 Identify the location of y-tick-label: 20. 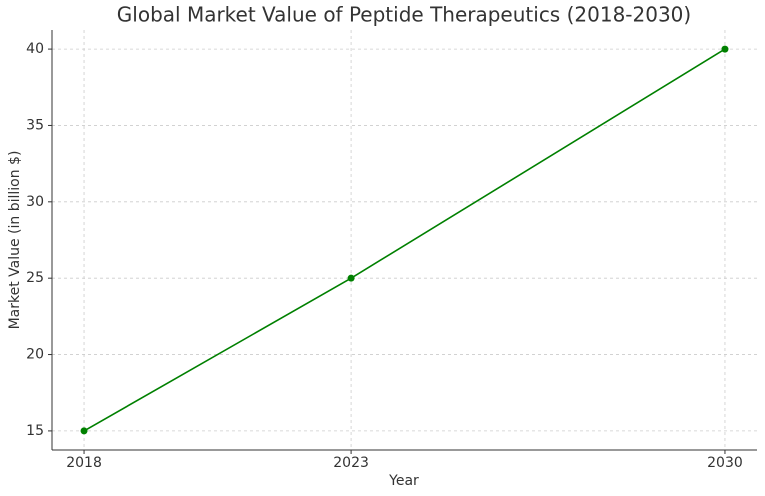
(35, 355).